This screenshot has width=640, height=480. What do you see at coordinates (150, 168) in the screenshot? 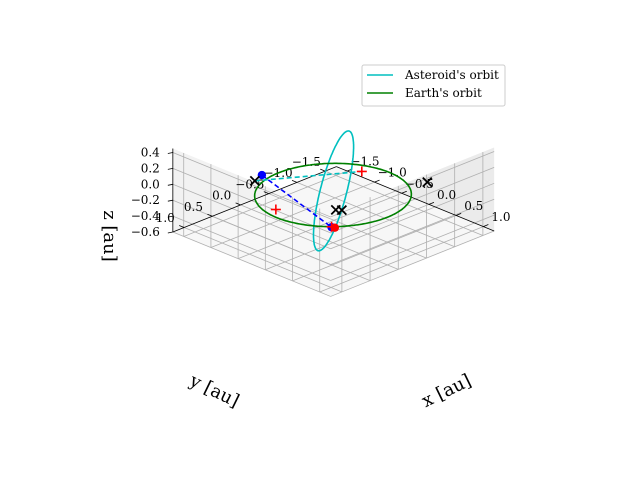
I see `z-tick-label: 0.2` at bounding box center [150, 168].